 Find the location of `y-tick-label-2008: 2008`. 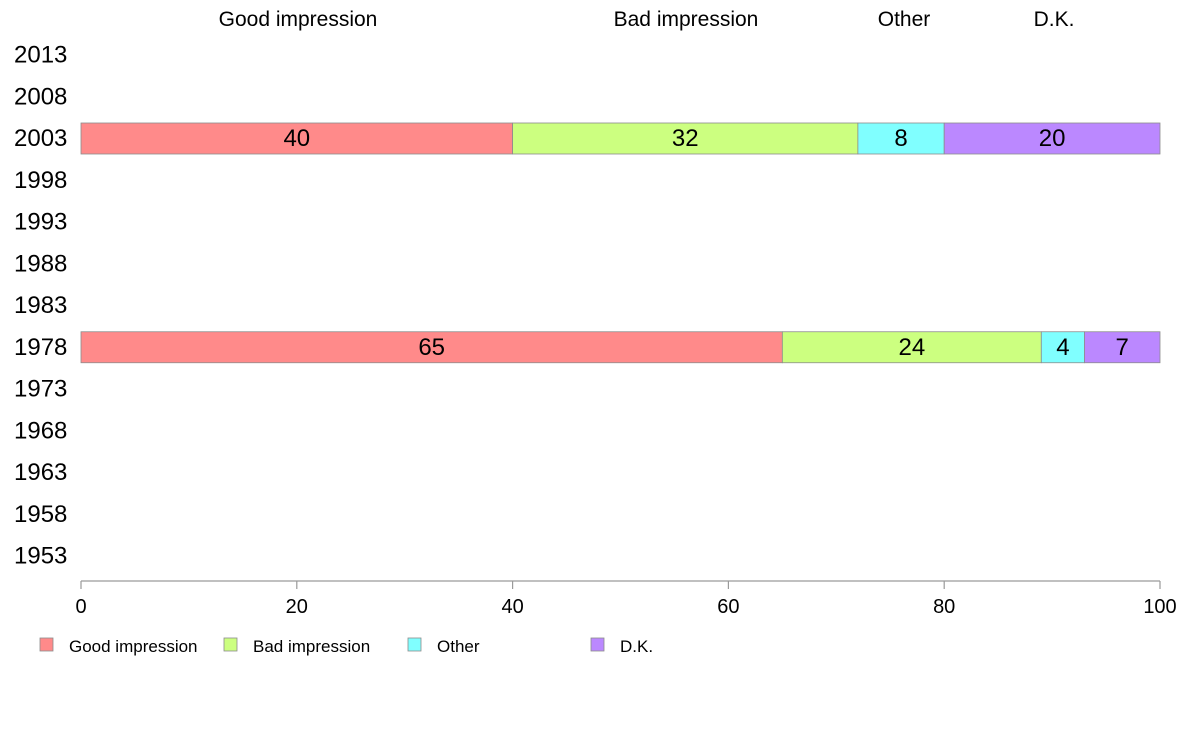

y-tick-label-2008: 2008 is located at coordinates (40, 96).